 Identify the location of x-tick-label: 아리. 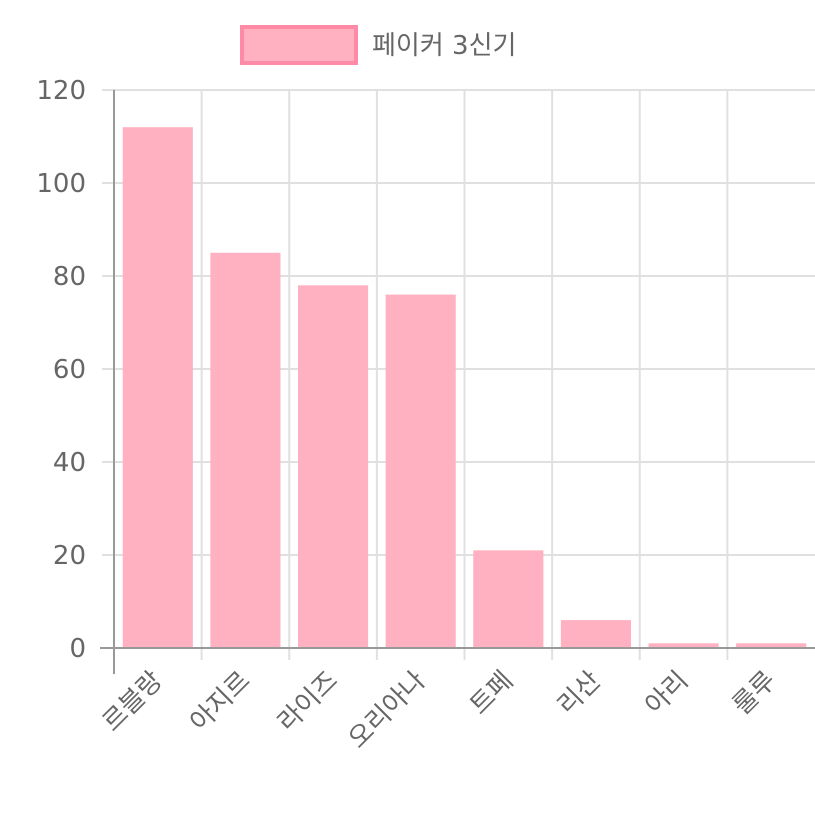
(666, 693).